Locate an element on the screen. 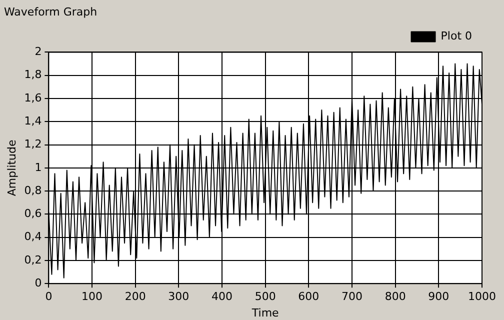  y-tick-label: 1,8 is located at coordinates (33, 75).